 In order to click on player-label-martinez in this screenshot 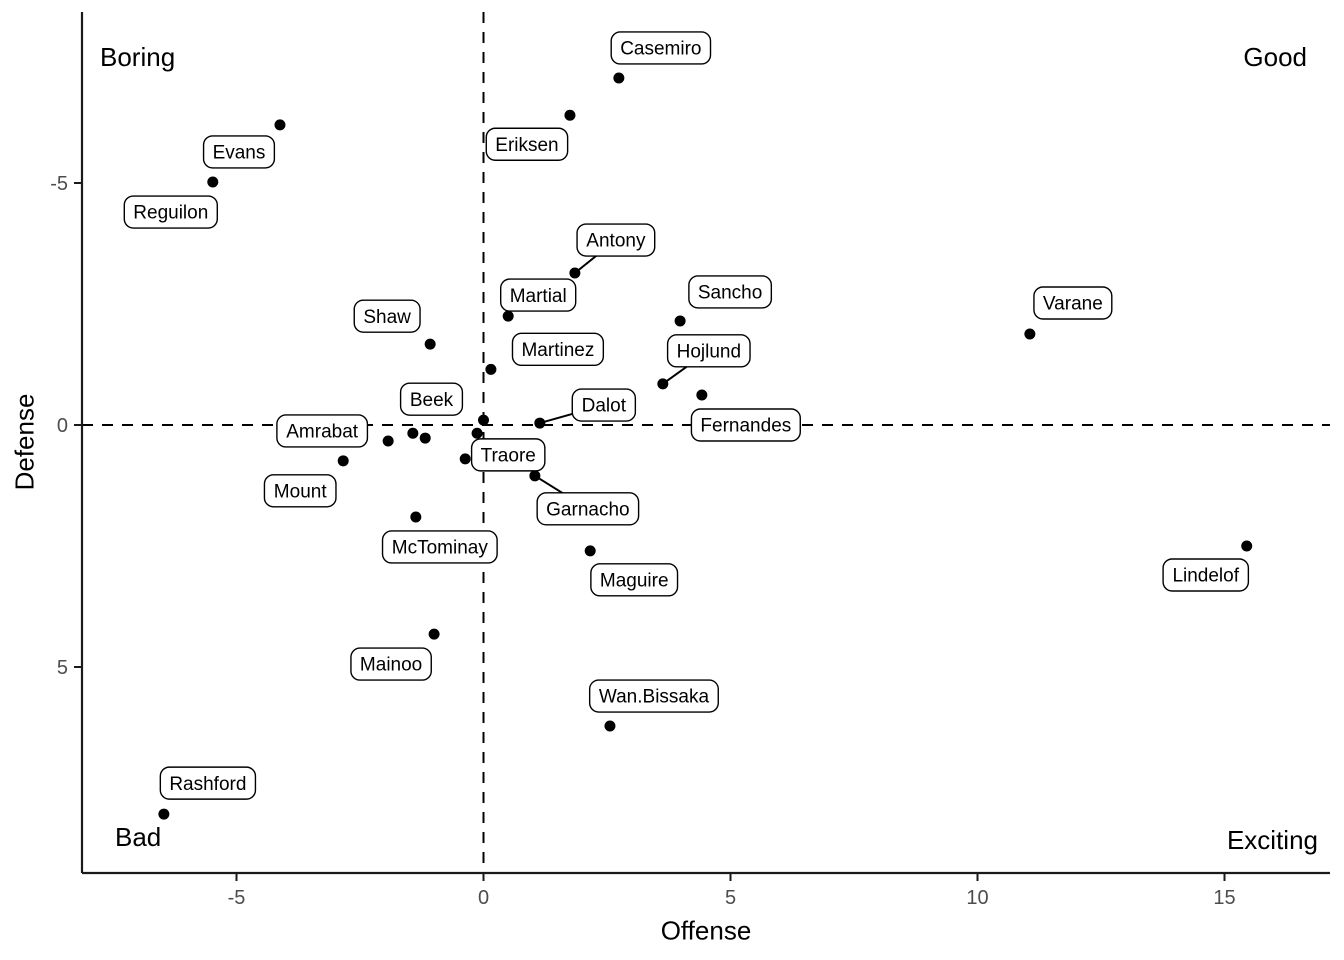, I will do `click(558, 349)`.